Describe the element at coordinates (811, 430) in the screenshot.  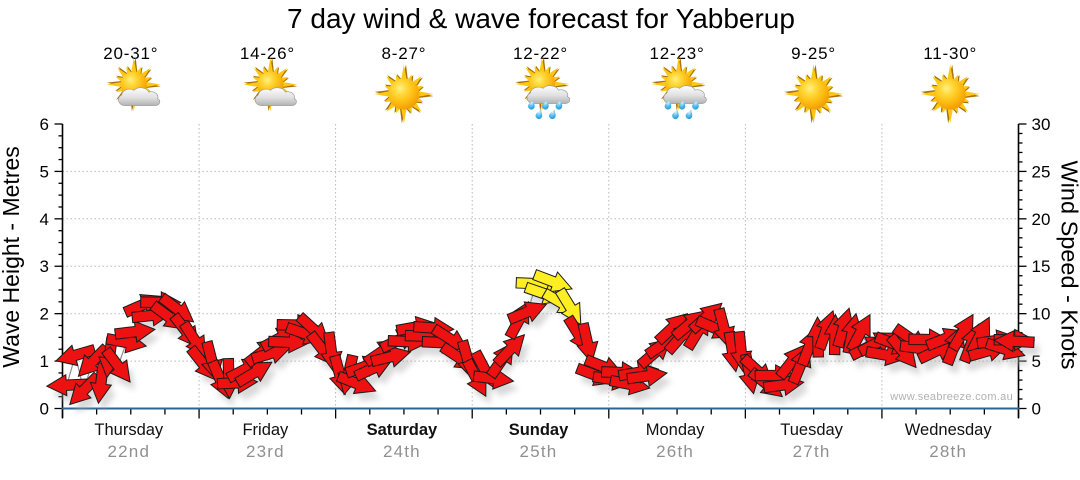
I see `svg-text: Tuesday` at that location.